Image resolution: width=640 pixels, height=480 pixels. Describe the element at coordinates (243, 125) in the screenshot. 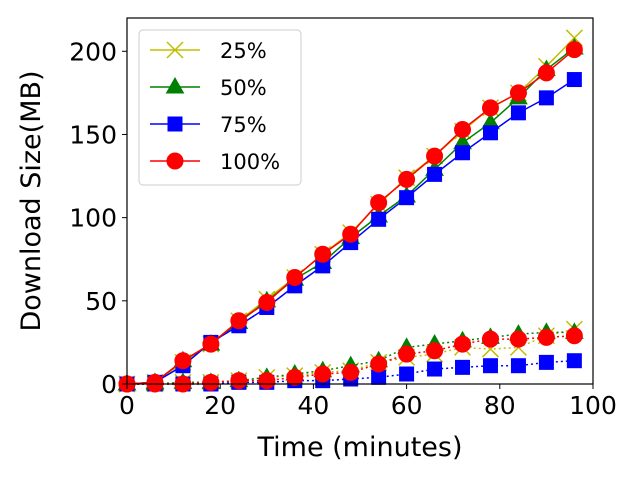

I see `legend-label-75pct: 75%` at that location.